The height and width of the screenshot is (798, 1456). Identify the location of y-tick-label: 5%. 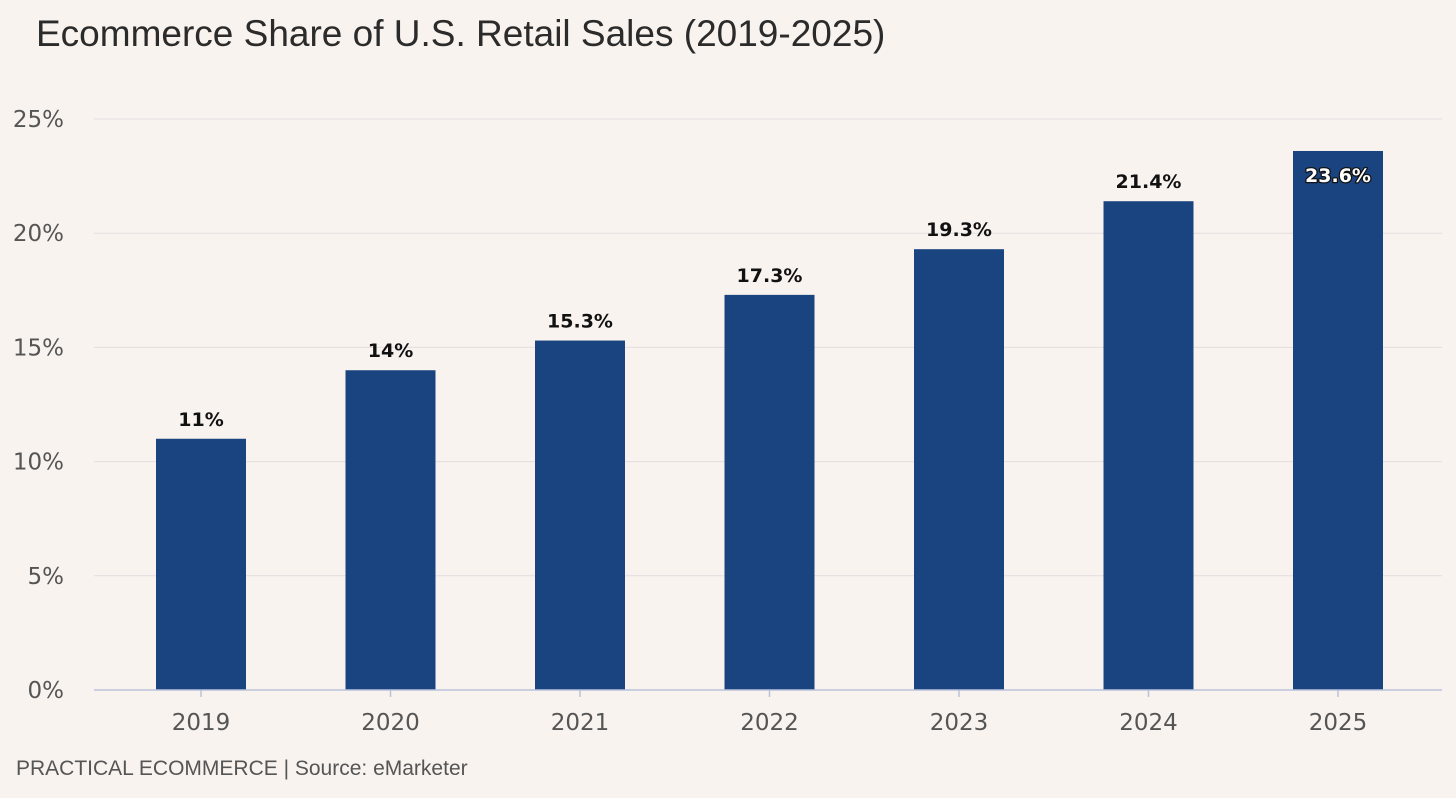
(46, 577).